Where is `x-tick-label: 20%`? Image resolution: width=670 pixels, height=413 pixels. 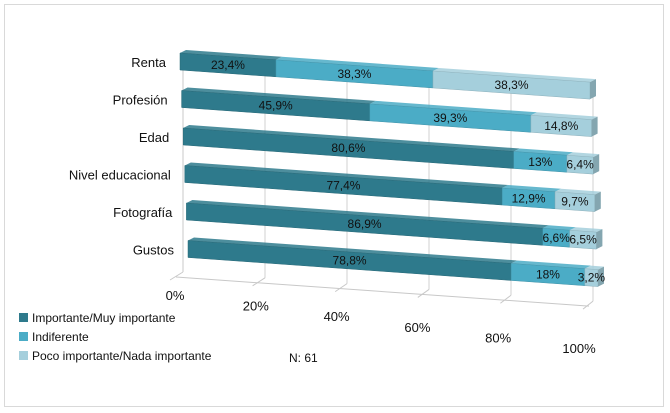 x-tick-label: 20% is located at coordinates (256, 306).